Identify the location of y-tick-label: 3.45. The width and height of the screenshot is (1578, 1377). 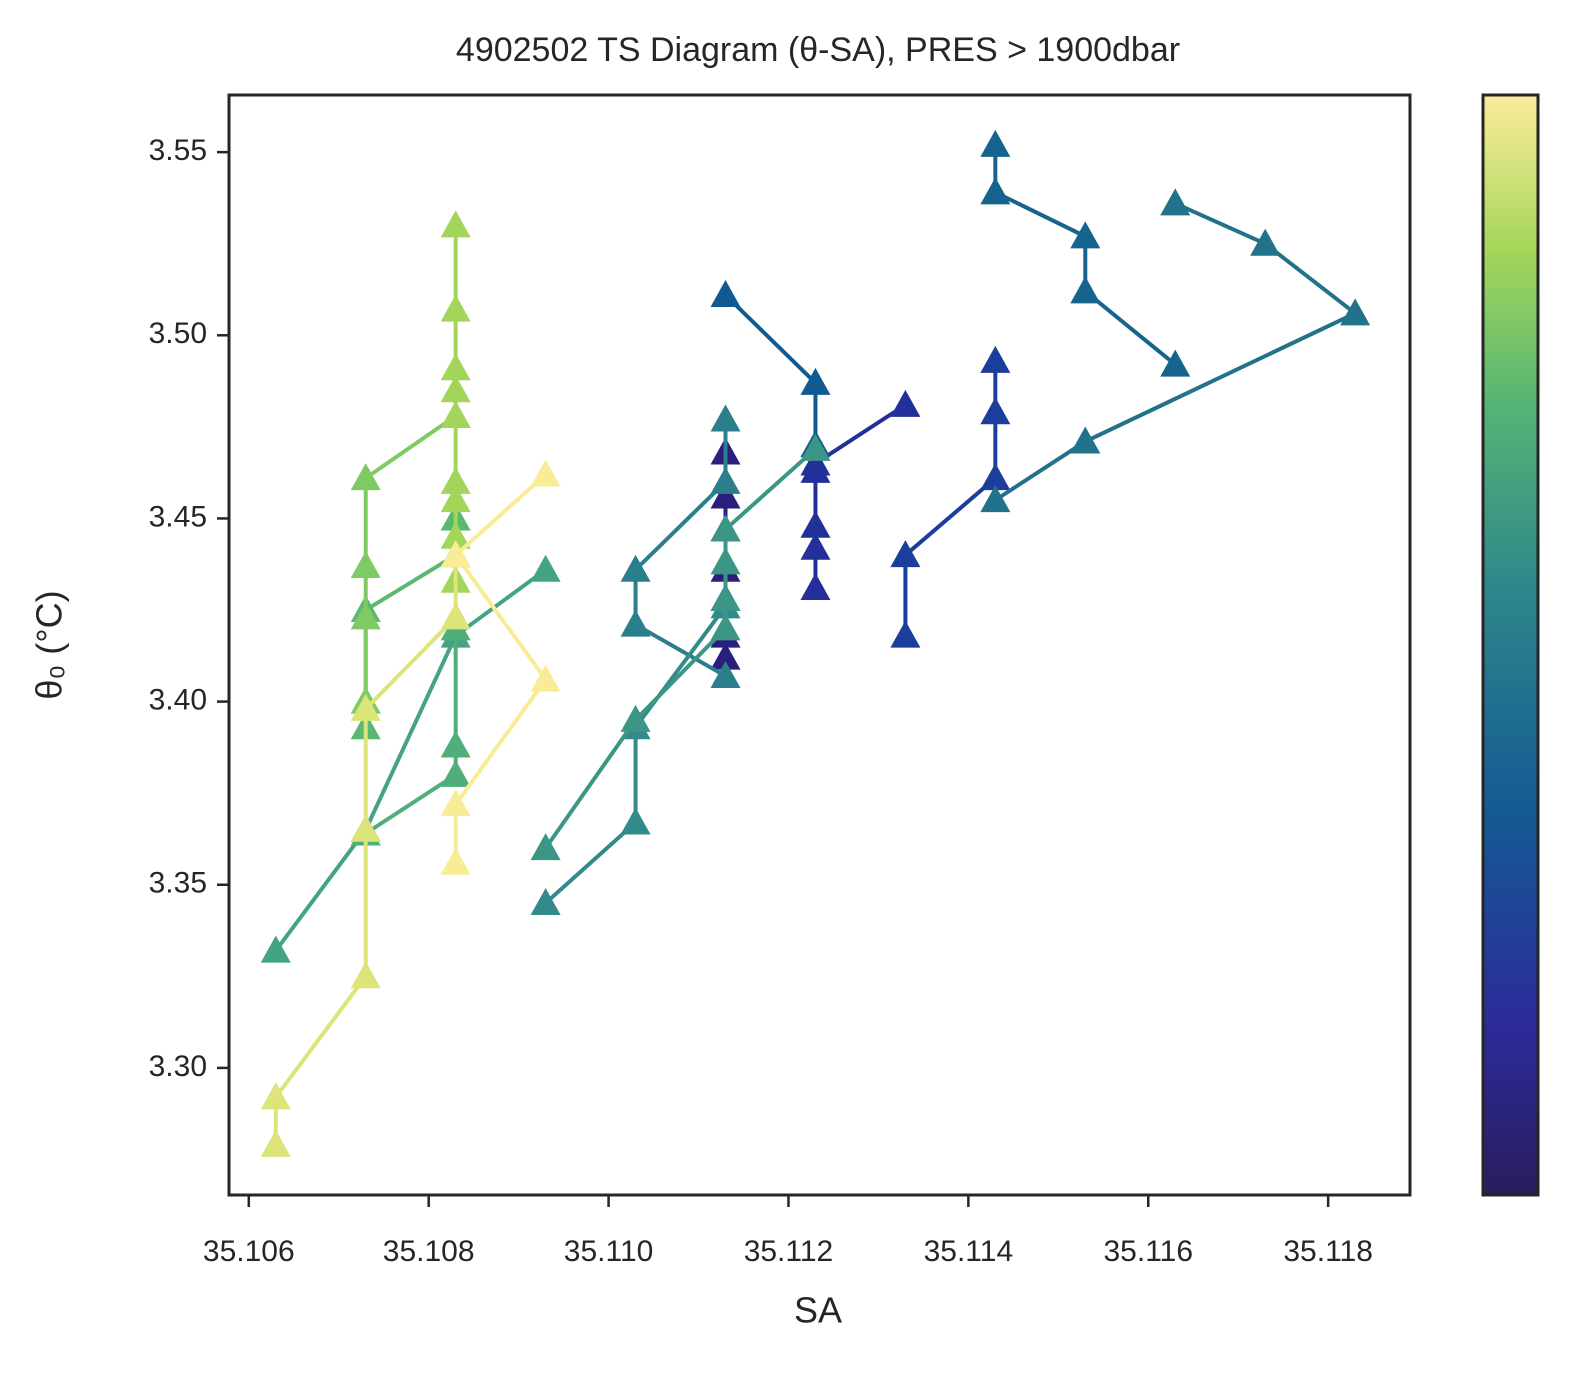
(178, 516).